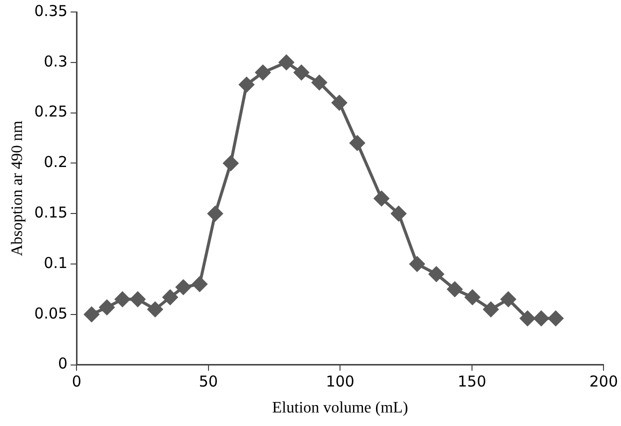  Describe the element at coordinates (603, 381) in the screenshot. I see `x-tick-label: 200` at that location.